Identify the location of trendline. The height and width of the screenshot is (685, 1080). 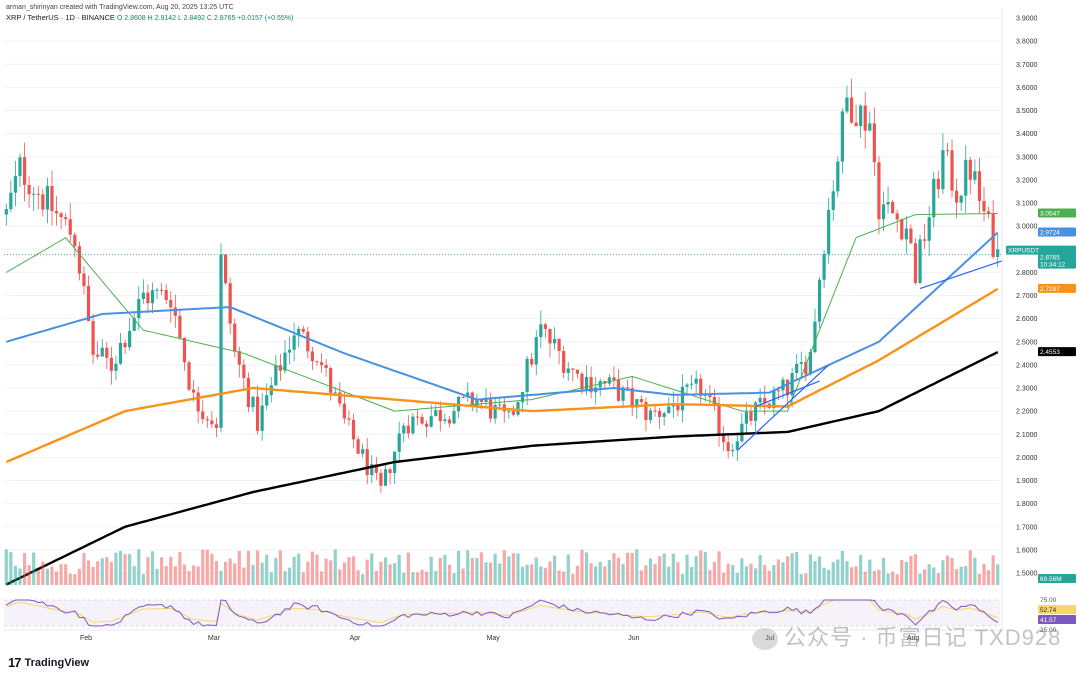
(787, 394).